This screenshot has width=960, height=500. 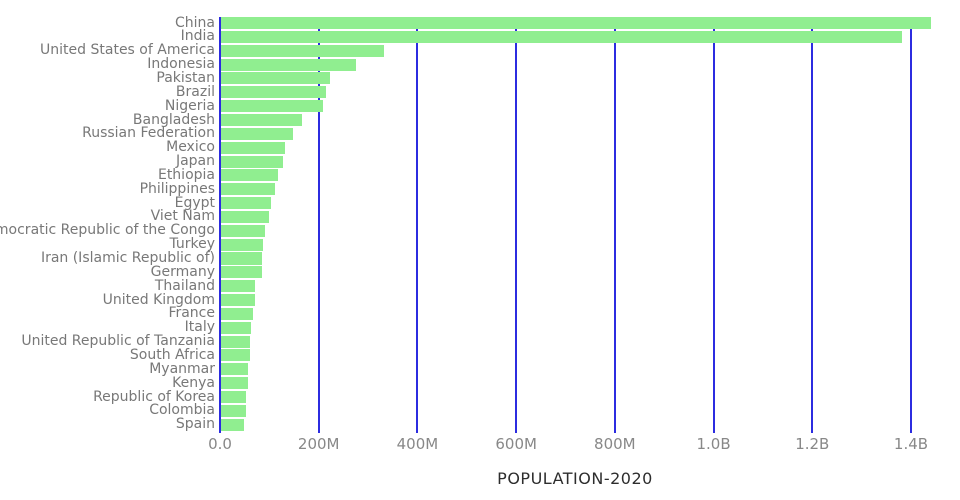 I want to click on y-axis-label: United Republic of Tanzania, so click(x=118, y=341).